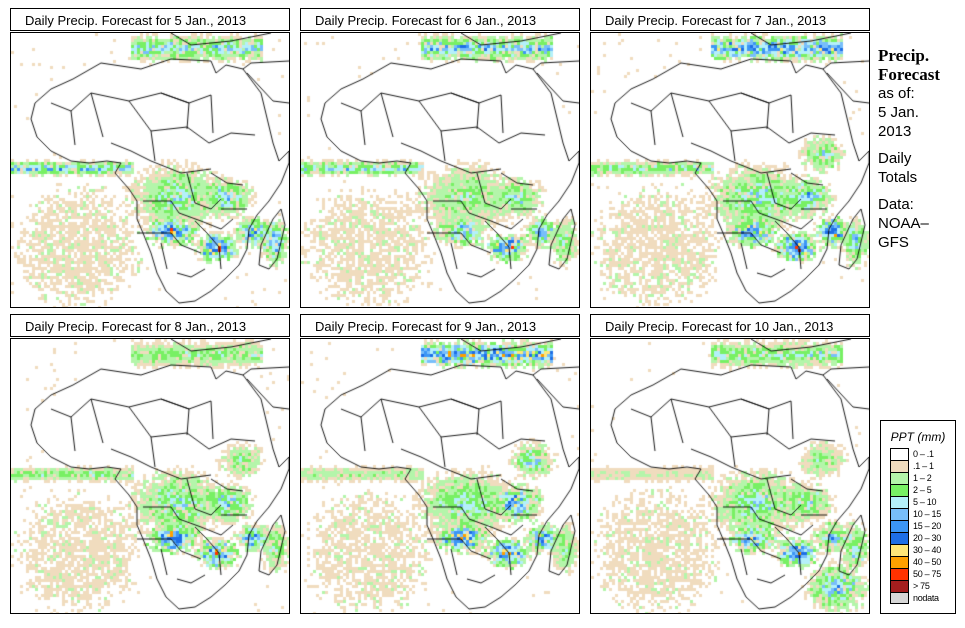 The width and height of the screenshot is (965, 628). What do you see at coordinates (926, 598) in the screenshot?
I see `legend-label: nodata` at bounding box center [926, 598].